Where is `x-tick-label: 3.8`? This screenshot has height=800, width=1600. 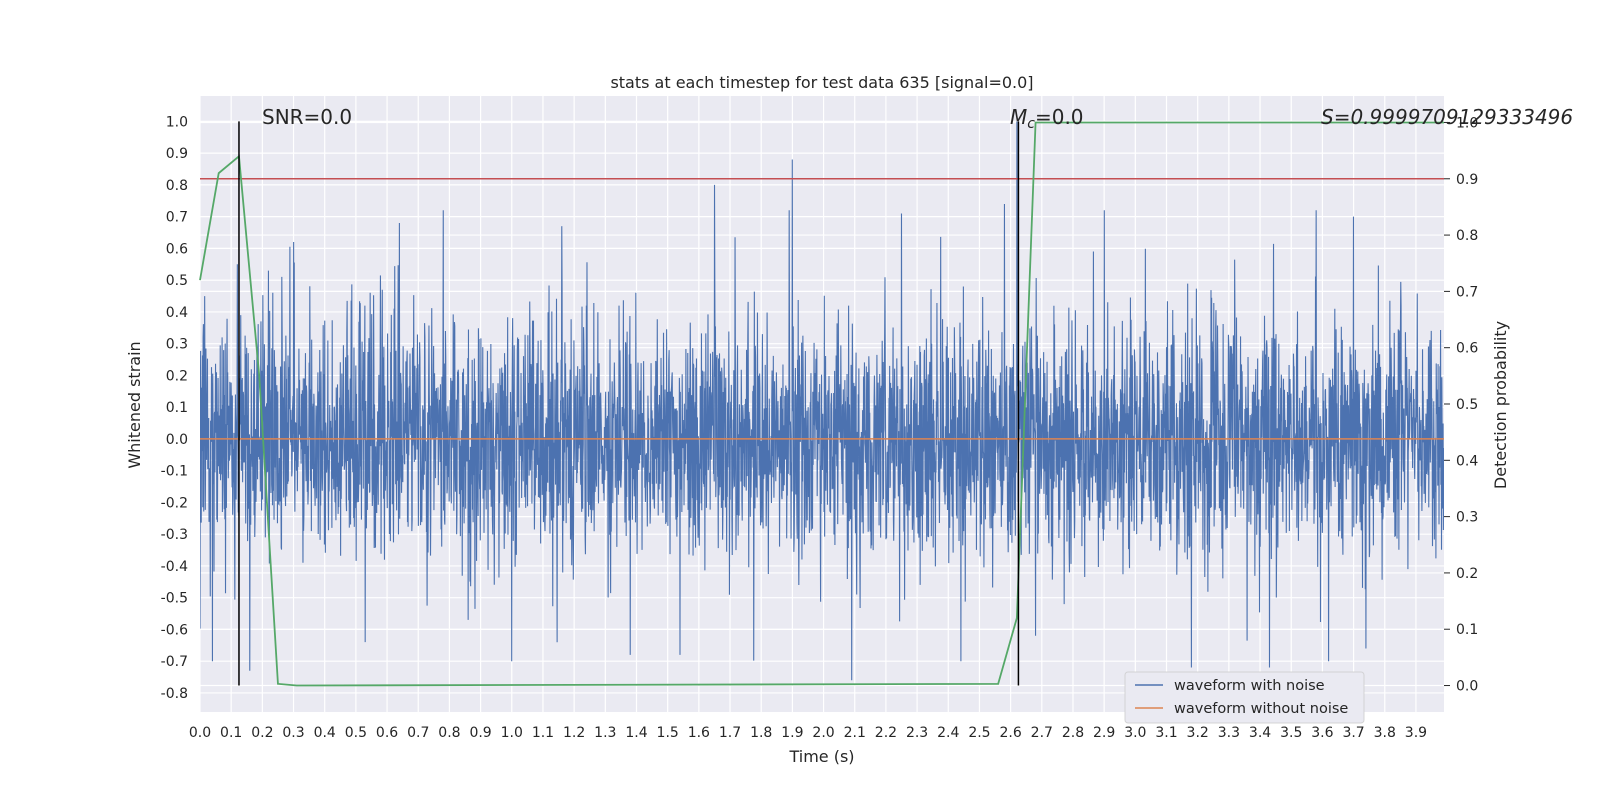 x-tick-label: 3.8 is located at coordinates (1385, 733).